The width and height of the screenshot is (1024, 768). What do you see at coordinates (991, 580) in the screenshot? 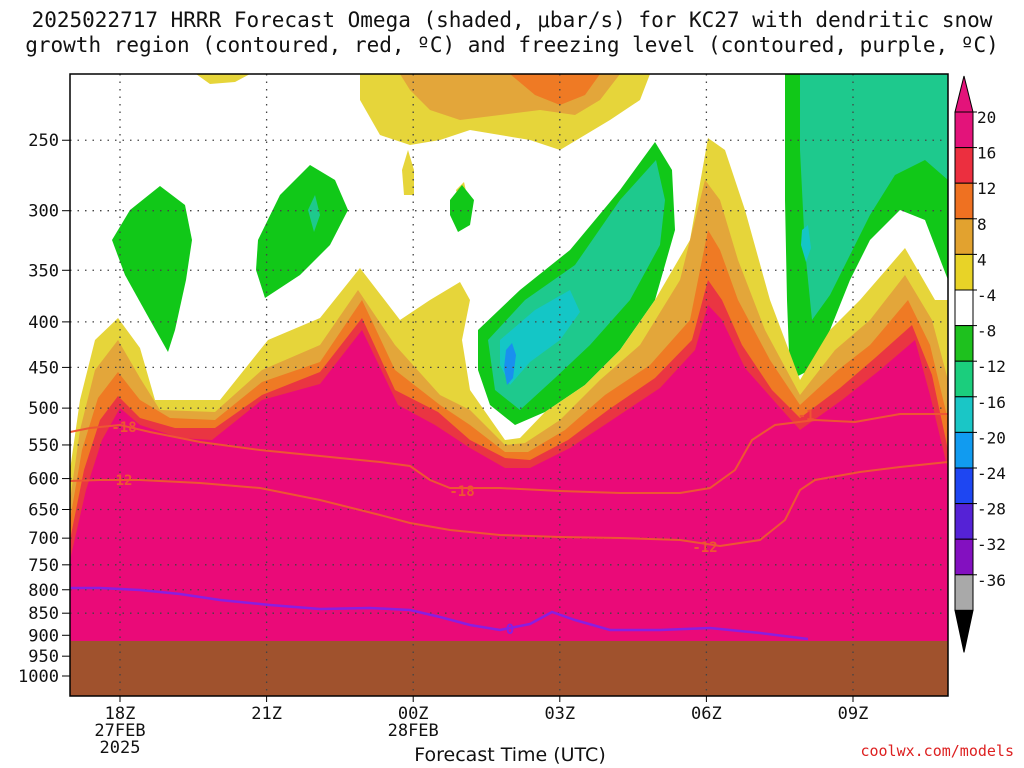
I see `colorbar-label: -36` at bounding box center [991, 580].